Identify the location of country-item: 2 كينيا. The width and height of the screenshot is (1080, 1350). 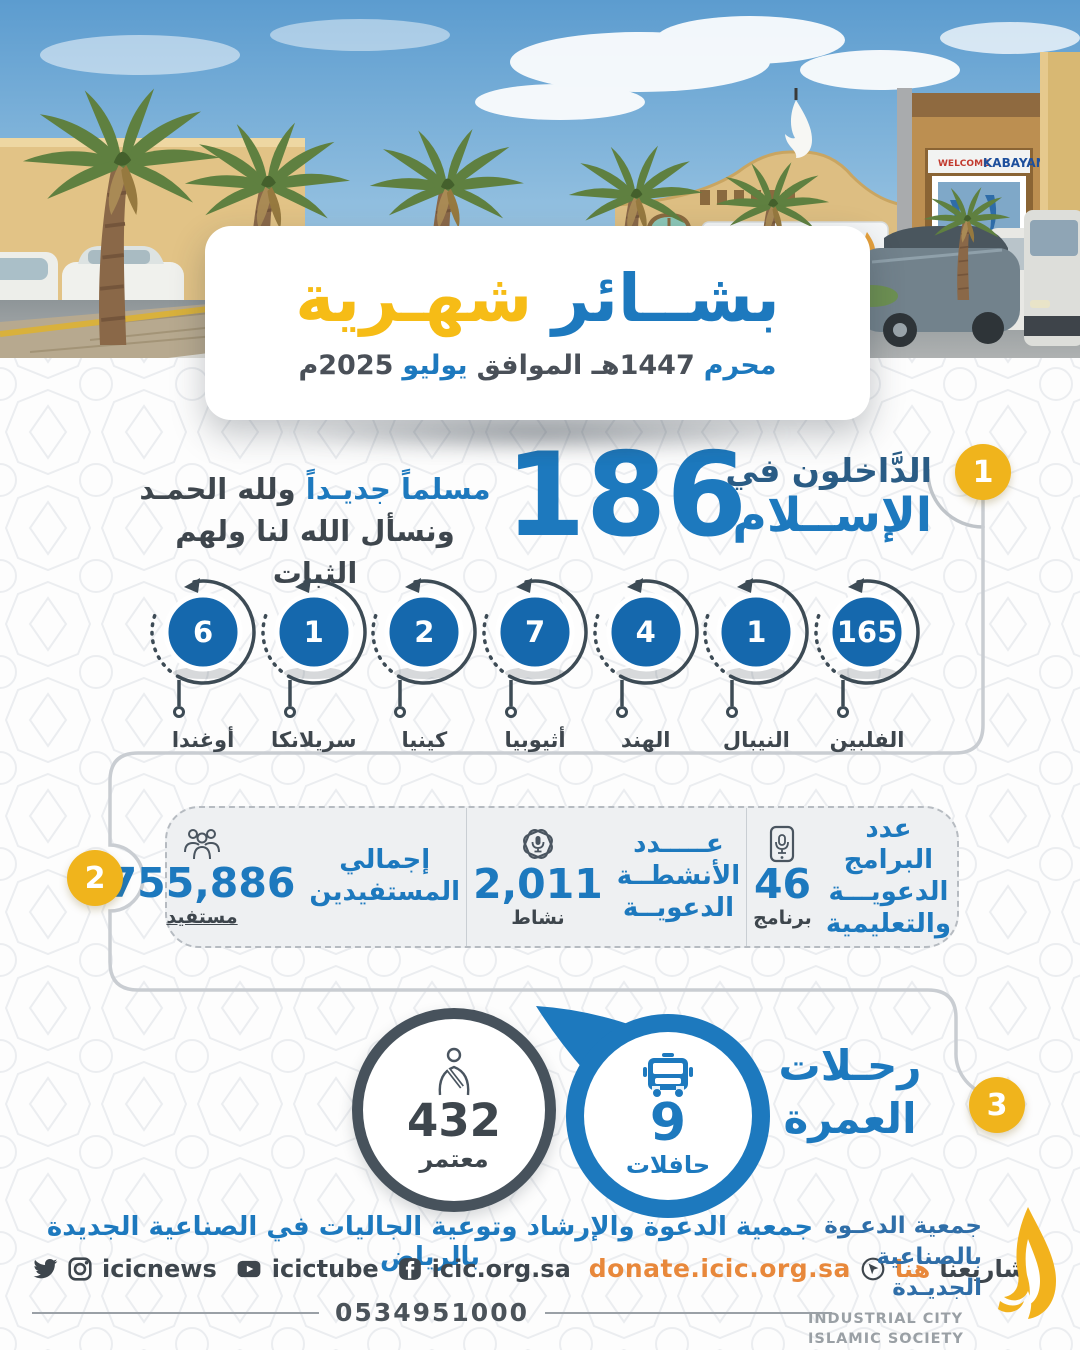
(424, 664).